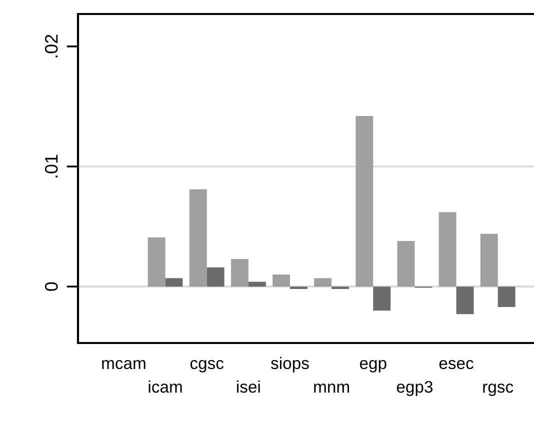 The image size is (534, 430). What do you see at coordinates (124, 365) in the screenshot?
I see `x-tick-label: mcam` at bounding box center [124, 365].